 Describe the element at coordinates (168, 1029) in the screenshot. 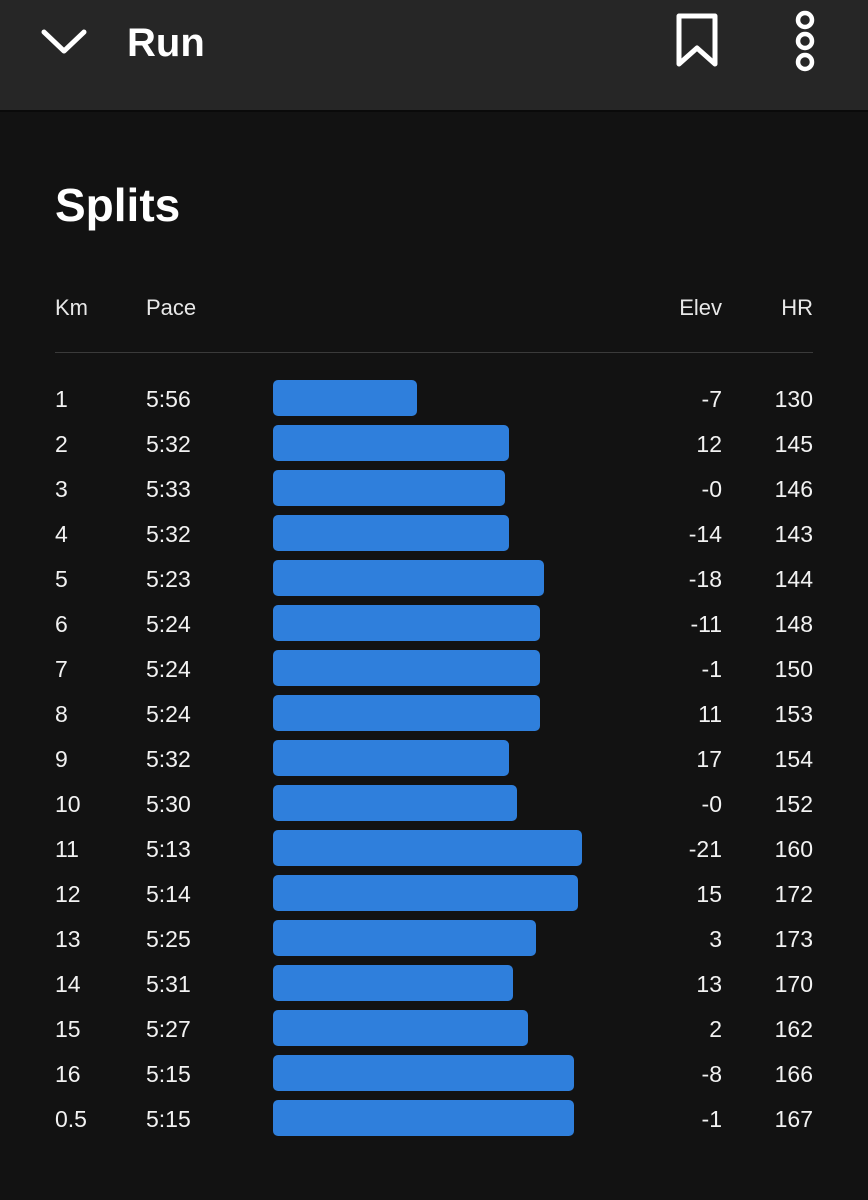

I see `split-pace: 5:27` at that location.